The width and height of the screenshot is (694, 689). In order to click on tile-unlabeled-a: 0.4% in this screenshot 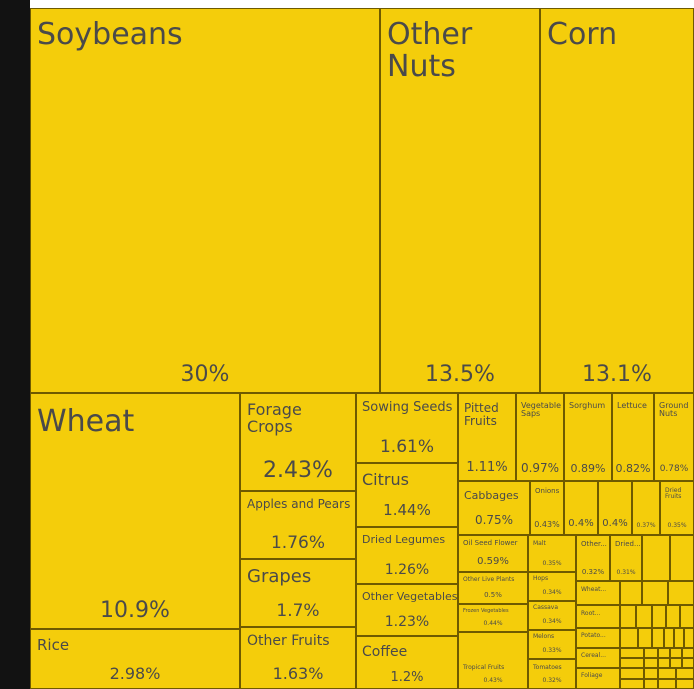, I will do `click(581, 508)`.